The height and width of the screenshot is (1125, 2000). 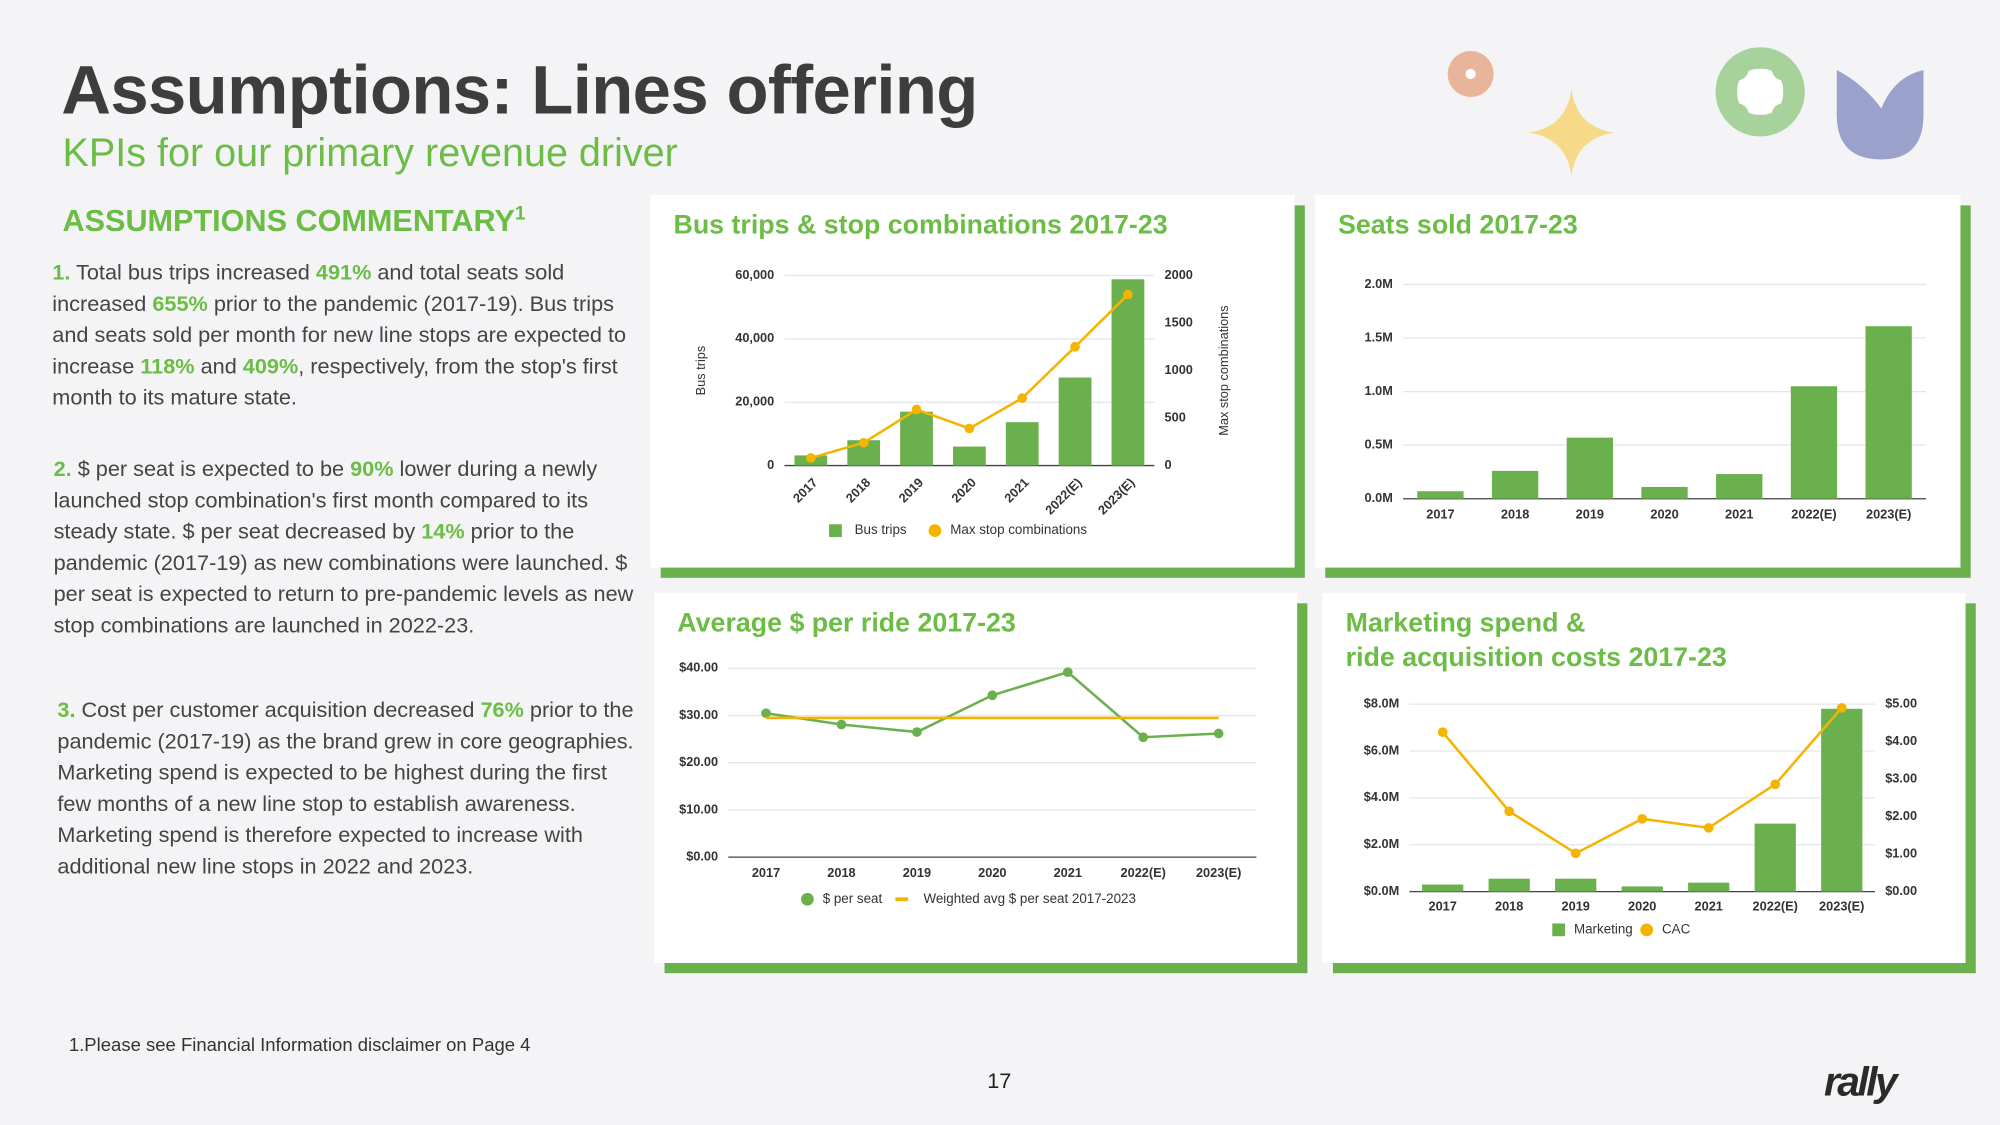 I want to click on slide-subtitle: KPIs for our primary revenue driver, so click(x=370, y=152).